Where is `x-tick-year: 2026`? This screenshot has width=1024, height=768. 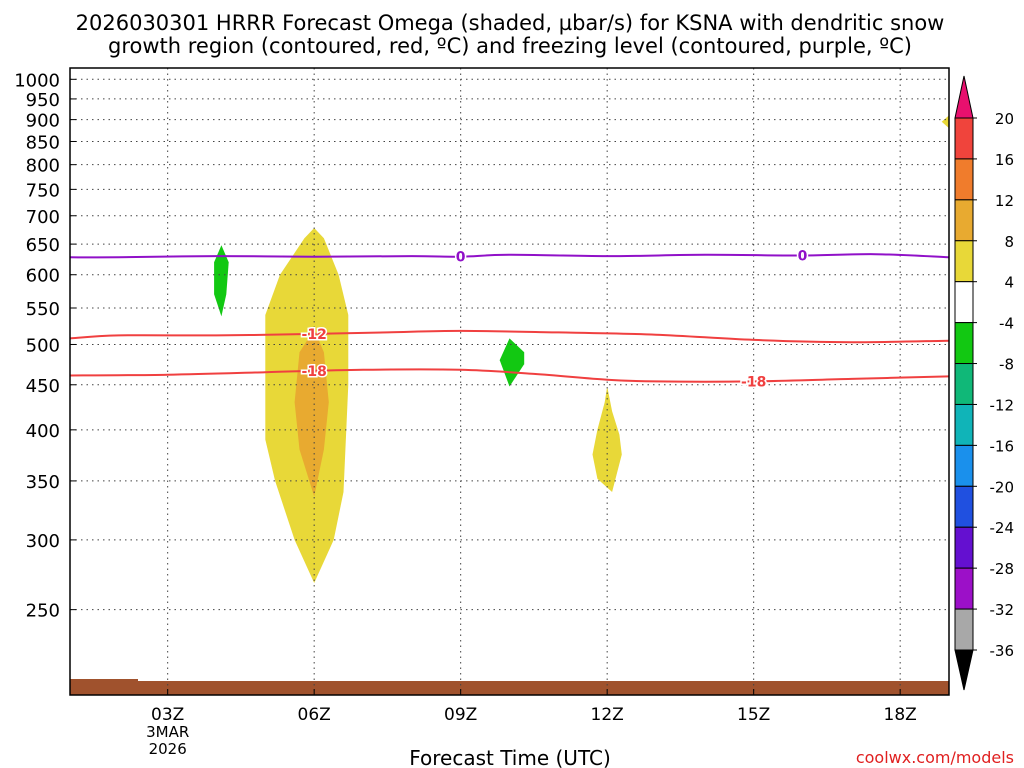
x-tick-year: 2026 is located at coordinates (168, 749).